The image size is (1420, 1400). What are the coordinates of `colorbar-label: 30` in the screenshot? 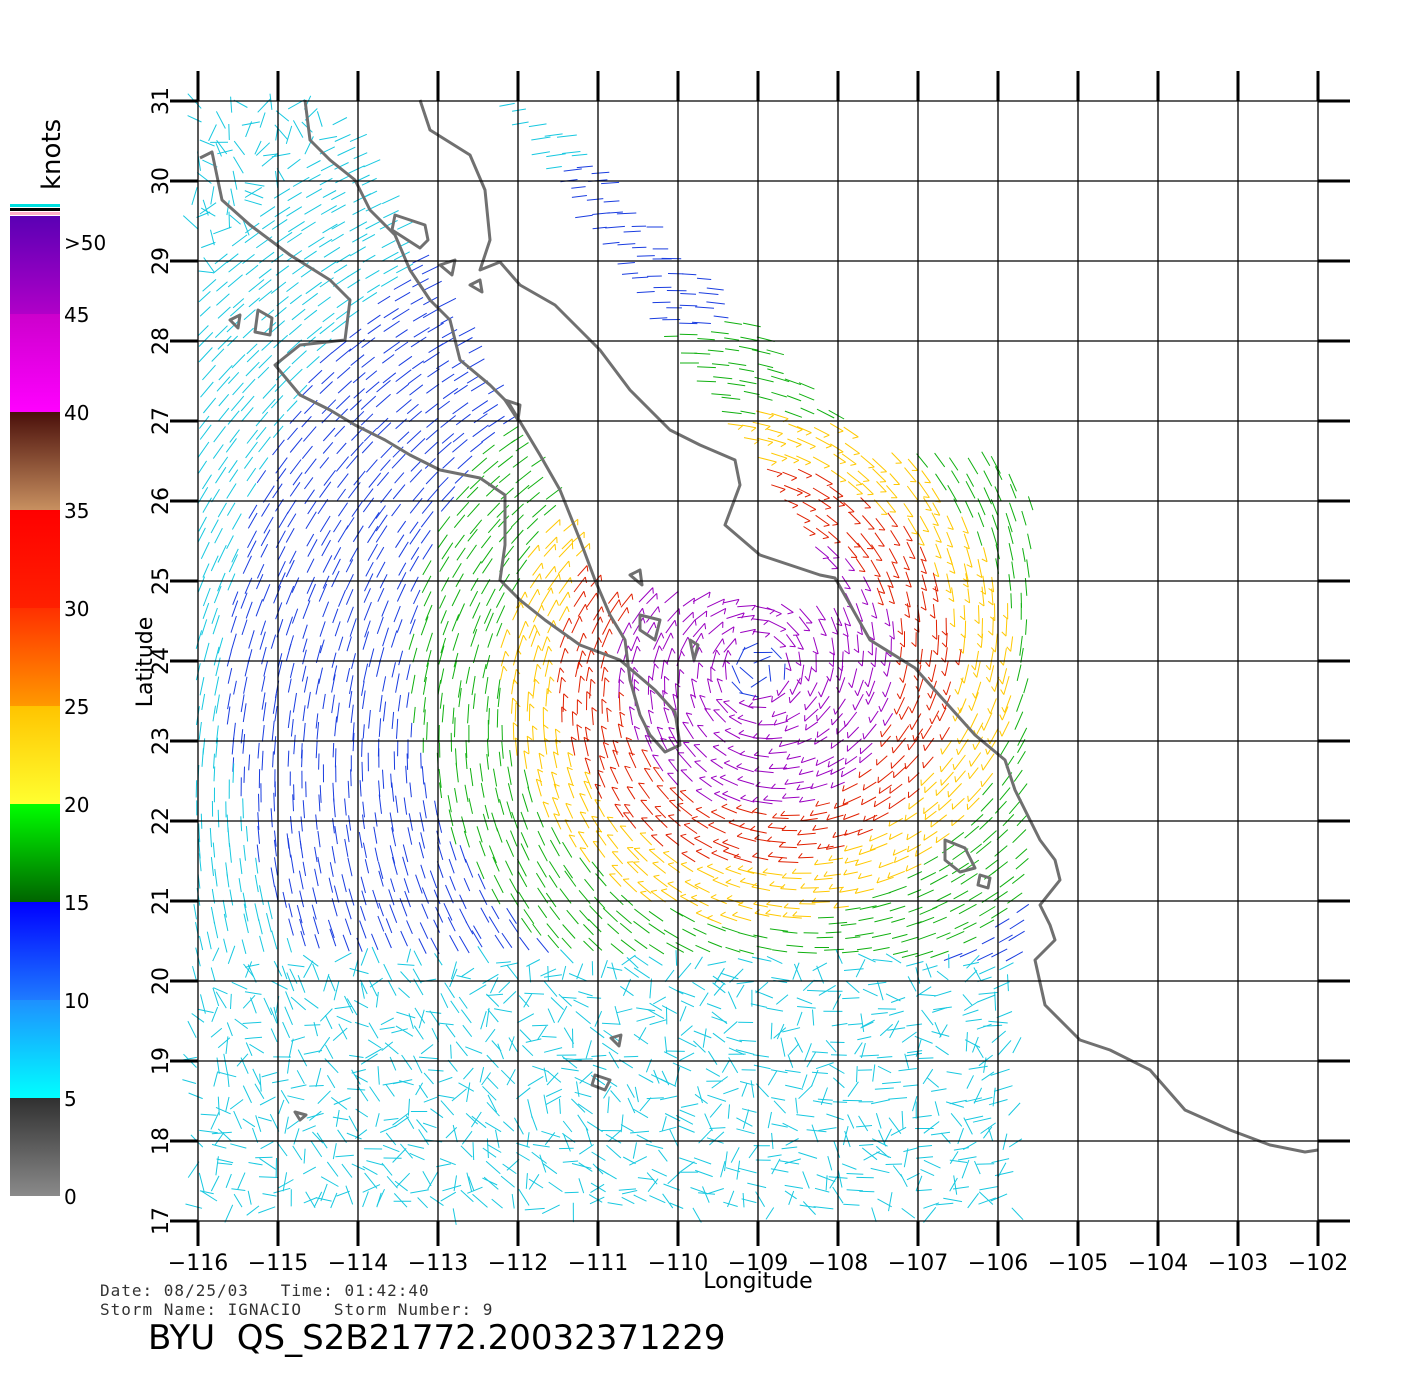 It's located at (76, 609).